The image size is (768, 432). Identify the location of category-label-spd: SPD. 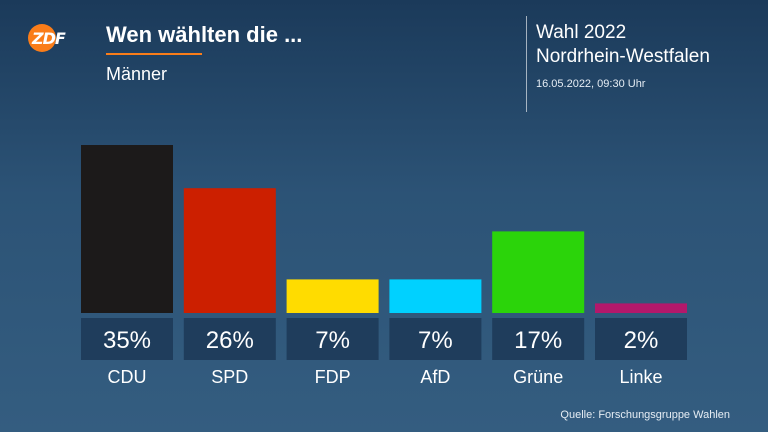
(229, 377).